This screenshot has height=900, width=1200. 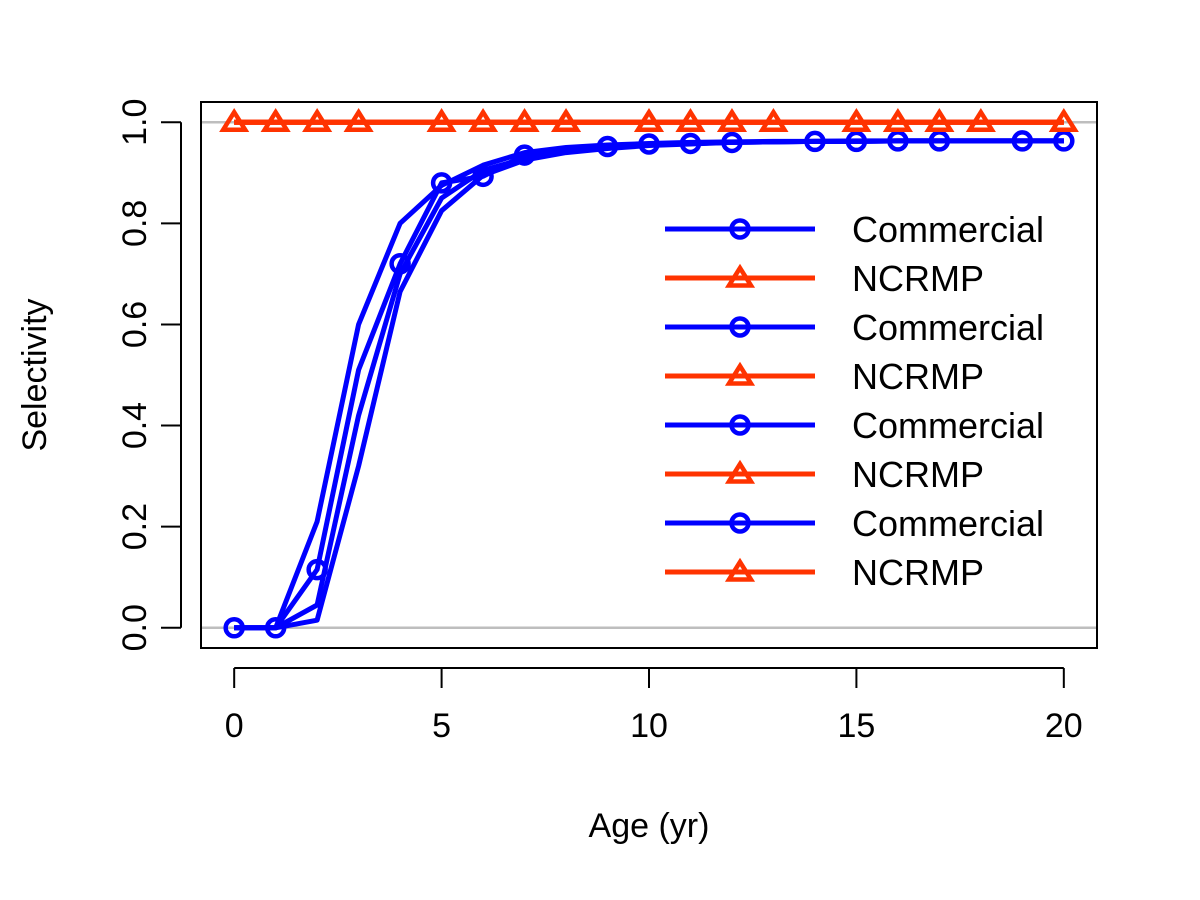 What do you see at coordinates (135, 223) in the screenshot?
I see `y-tick-label: 0.8` at bounding box center [135, 223].